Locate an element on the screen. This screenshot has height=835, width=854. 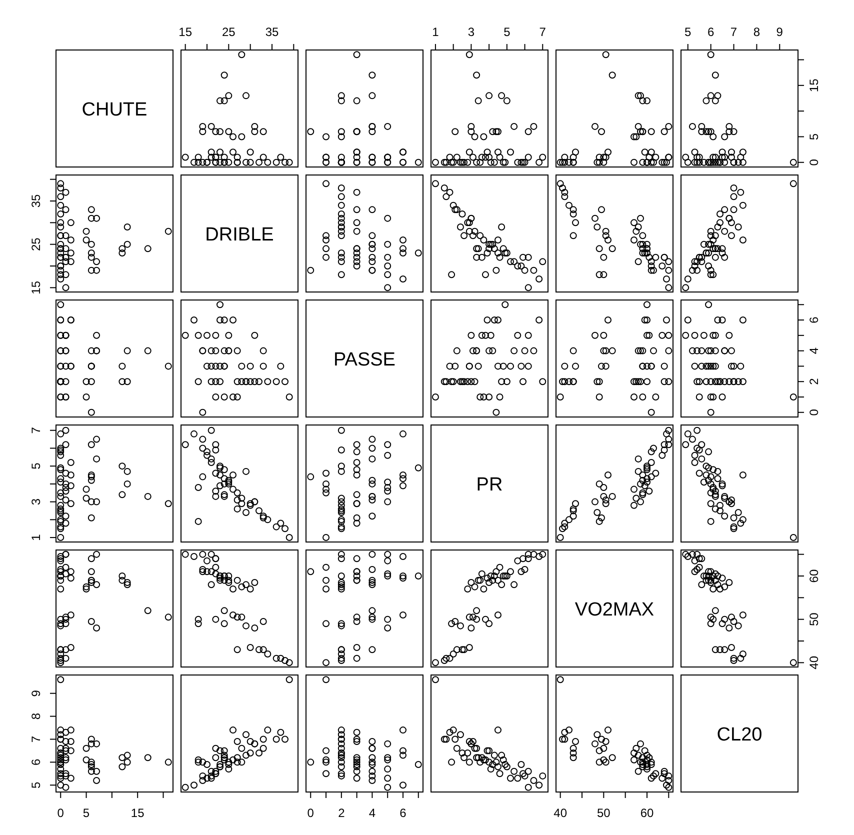
y-tick-label: 2 is located at coordinates (814, 381).